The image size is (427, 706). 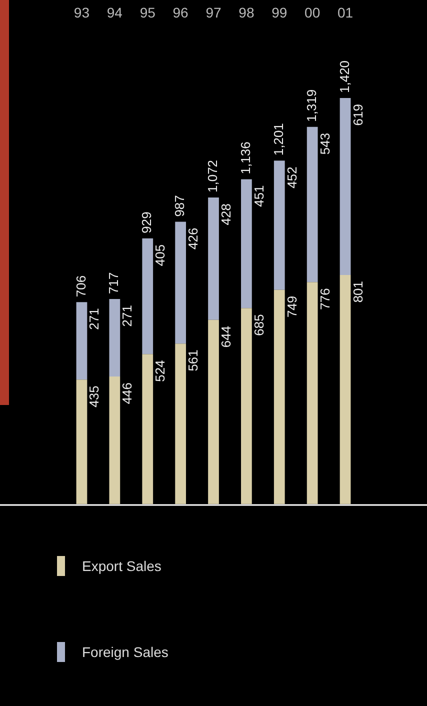 I want to click on data-label: 405, so click(x=160, y=255).